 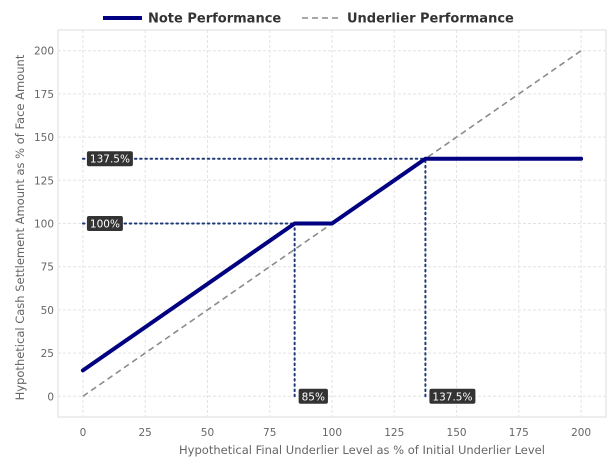 What do you see at coordinates (44, 52) in the screenshot?
I see `y-tick-label: 200` at bounding box center [44, 52].